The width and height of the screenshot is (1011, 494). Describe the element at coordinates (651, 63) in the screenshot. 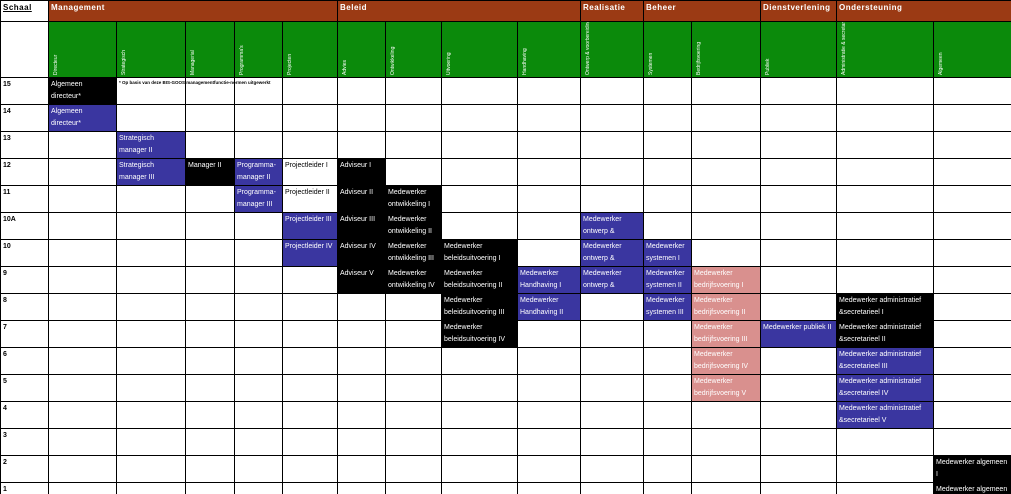

I see `cell-text: Systemen` at that location.